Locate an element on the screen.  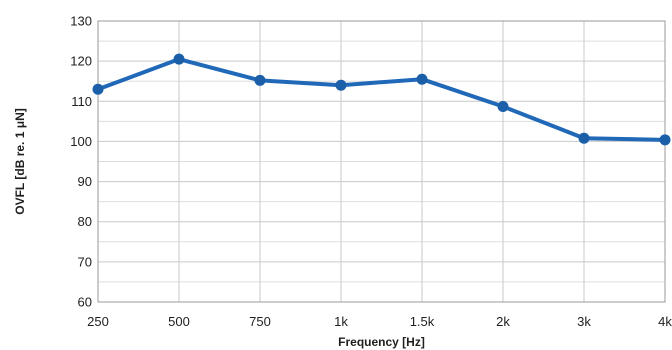
x-tick-label: 750 is located at coordinates (260, 321).